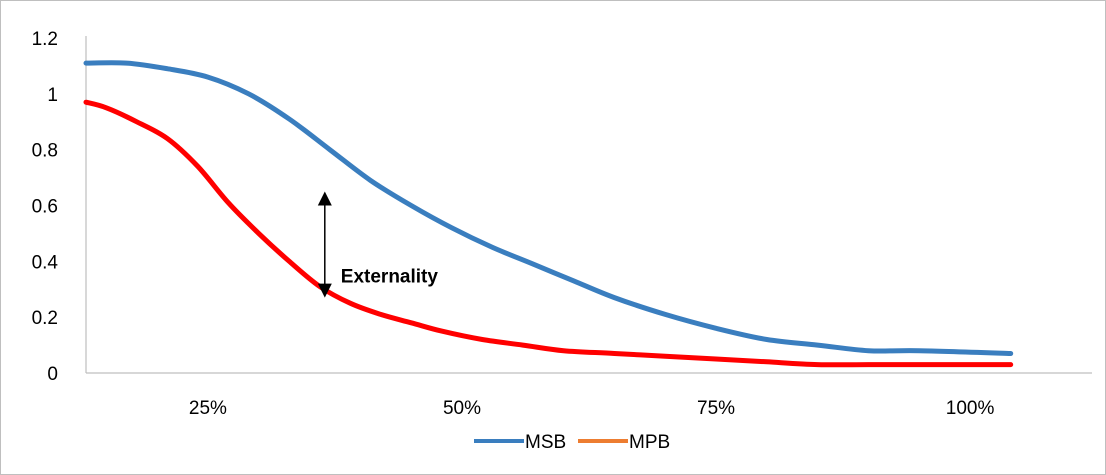  I want to click on externality-label: Externality, so click(390, 276).